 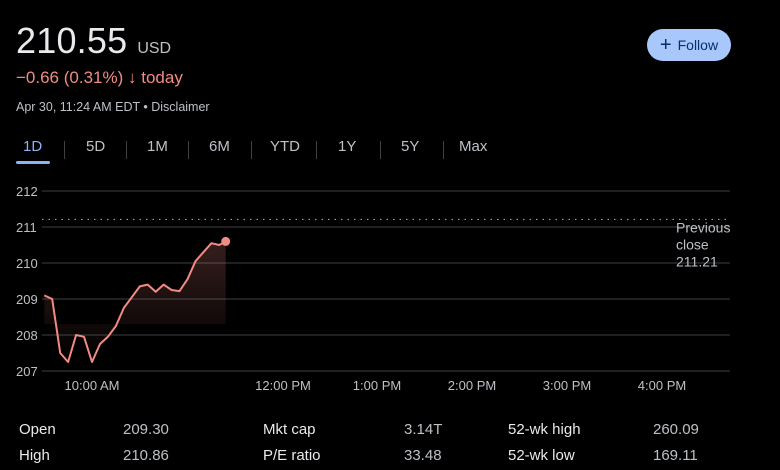 I want to click on y-tick-label: 211, so click(x=26, y=227).